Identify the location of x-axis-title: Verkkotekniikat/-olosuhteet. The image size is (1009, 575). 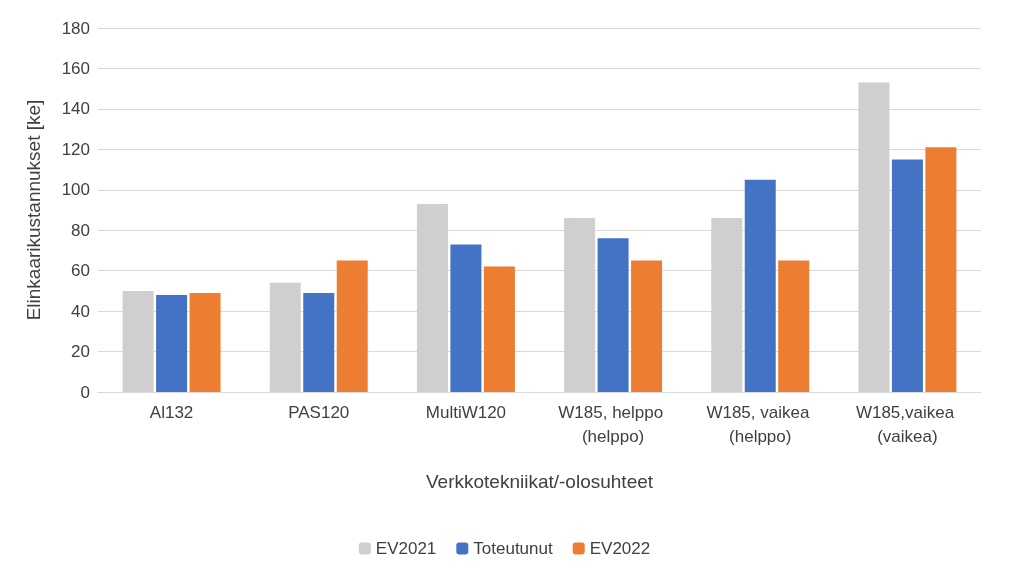
(539, 481).